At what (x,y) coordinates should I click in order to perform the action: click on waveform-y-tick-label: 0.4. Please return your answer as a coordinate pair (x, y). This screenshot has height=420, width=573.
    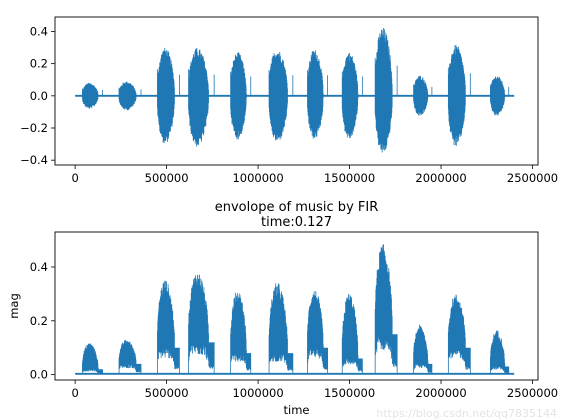
    Looking at the image, I should click on (39, 31).